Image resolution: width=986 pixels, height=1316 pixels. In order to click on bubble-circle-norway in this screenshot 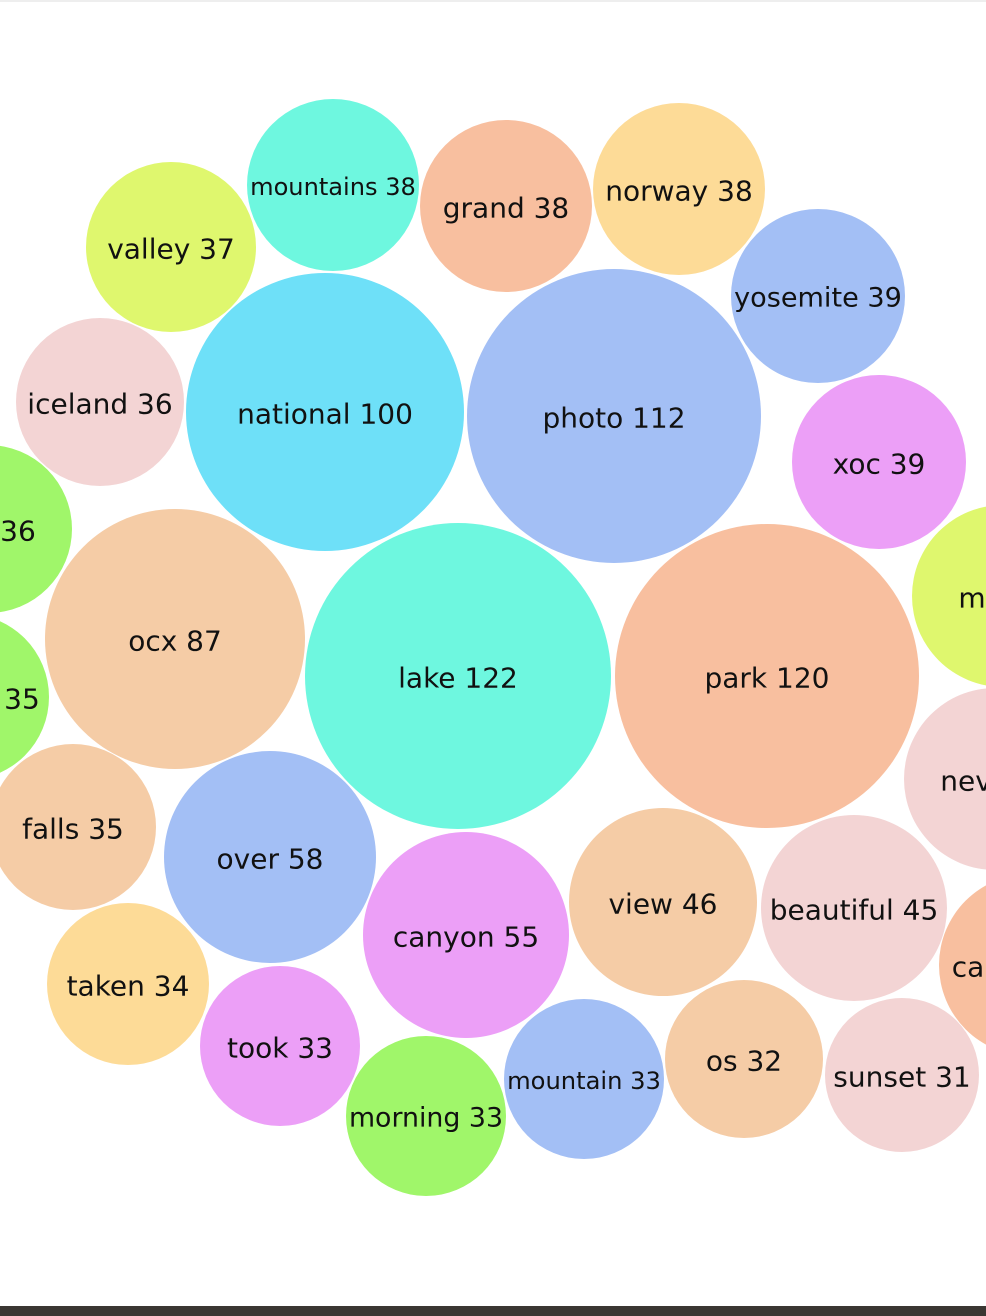, I will do `click(679, 189)`.